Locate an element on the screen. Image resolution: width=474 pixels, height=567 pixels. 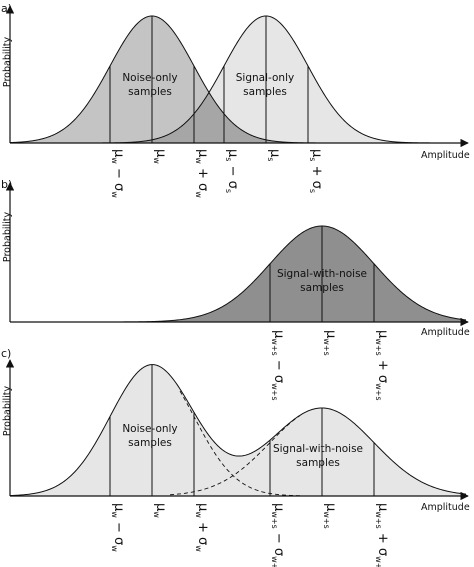
signal-with-noise-component-curve is located at coordinates (235, 455).